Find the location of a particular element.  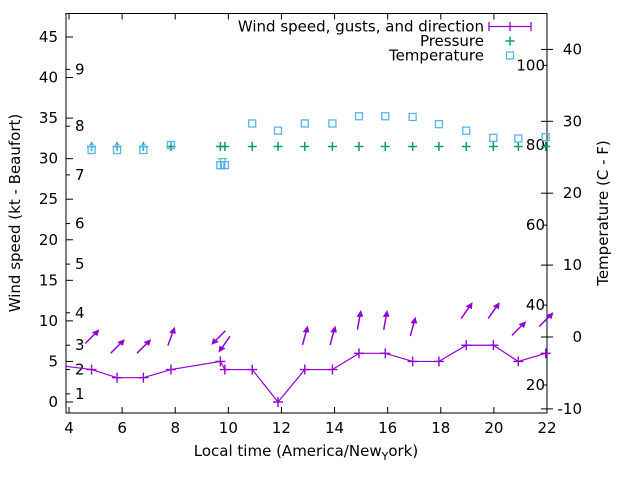

svg-text: 22 is located at coordinates (546, 428).